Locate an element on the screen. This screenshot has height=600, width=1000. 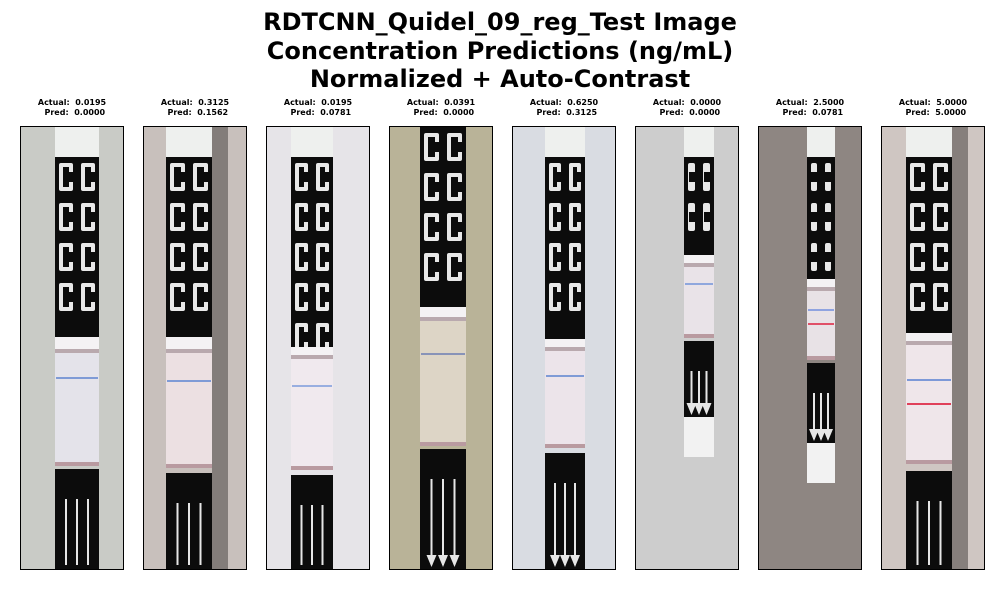
actual-label: Actual: 0.3125 is located at coordinates (195, 102).